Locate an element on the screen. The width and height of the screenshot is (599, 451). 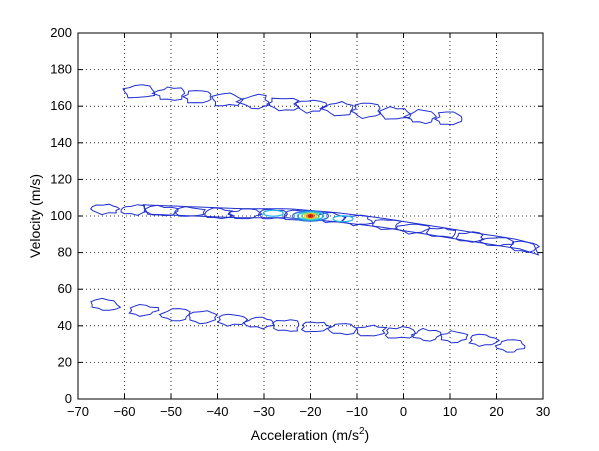
x-tick-label: 0 is located at coordinates (403, 411).